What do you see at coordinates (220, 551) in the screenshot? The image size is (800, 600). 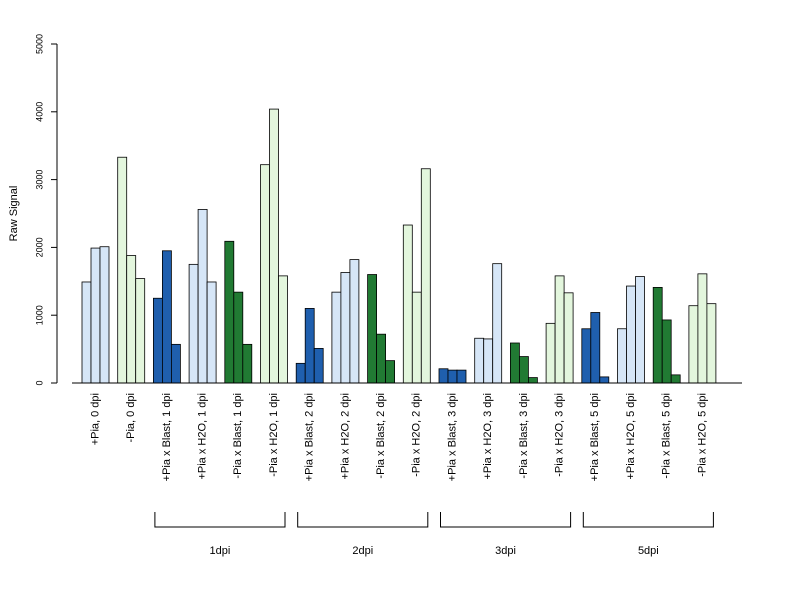 I see `group-label: 1dpi` at bounding box center [220, 551].